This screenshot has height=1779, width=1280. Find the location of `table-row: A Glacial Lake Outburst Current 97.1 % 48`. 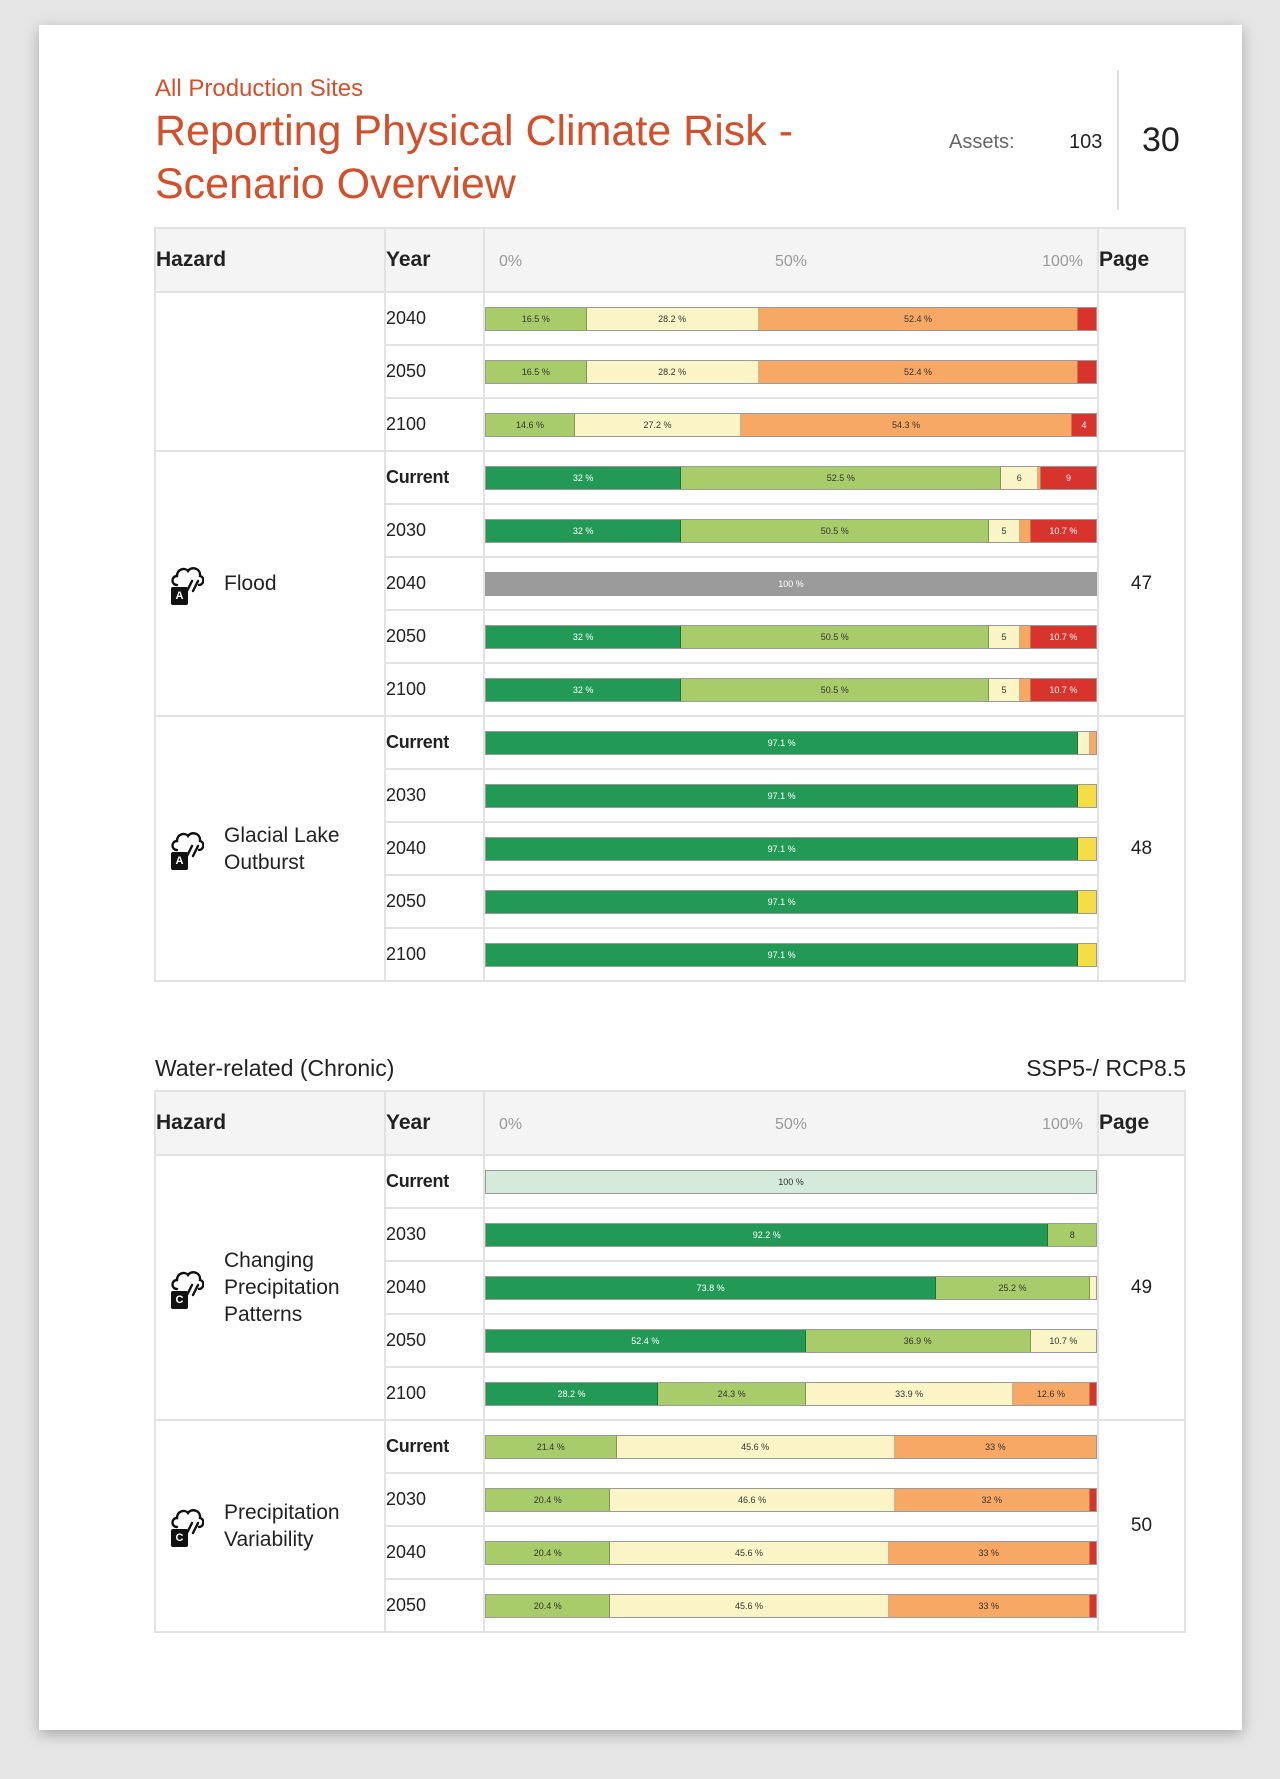

table-row: A Glacial Lake Outburst Current 97.1 % 48 is located at coordinates (670, 848).